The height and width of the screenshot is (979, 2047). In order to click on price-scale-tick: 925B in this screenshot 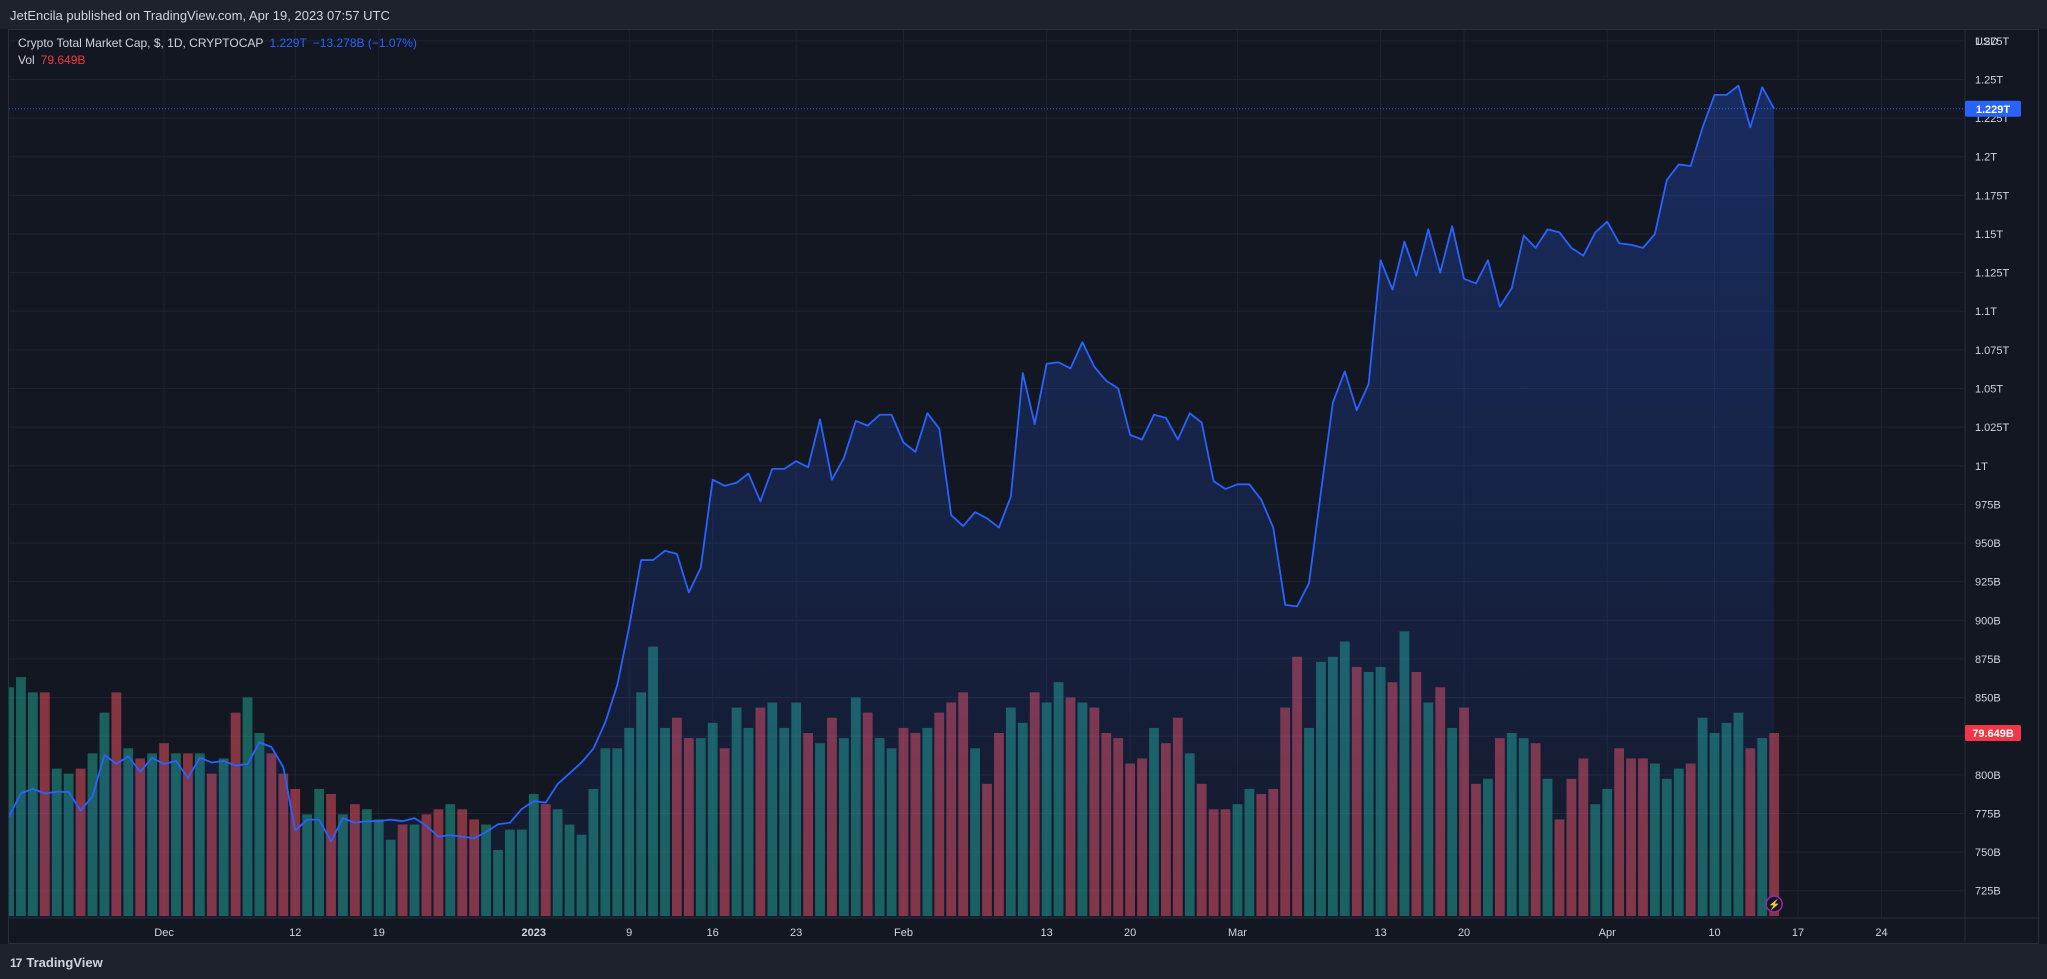, I will do `click(1988, 583)`.